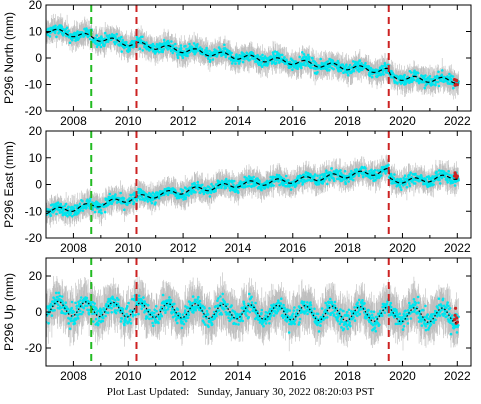 The height and width of the screenshot is (404, 481). Describe the element at coordinates (38, 58) in the screenshot. I see `y-tick-label: 0` at that location.